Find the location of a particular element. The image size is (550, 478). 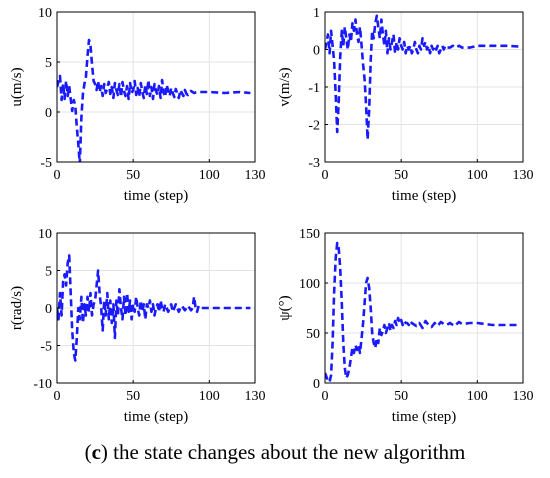

y-tick-label: 1 is located at coordinates (316, 13).